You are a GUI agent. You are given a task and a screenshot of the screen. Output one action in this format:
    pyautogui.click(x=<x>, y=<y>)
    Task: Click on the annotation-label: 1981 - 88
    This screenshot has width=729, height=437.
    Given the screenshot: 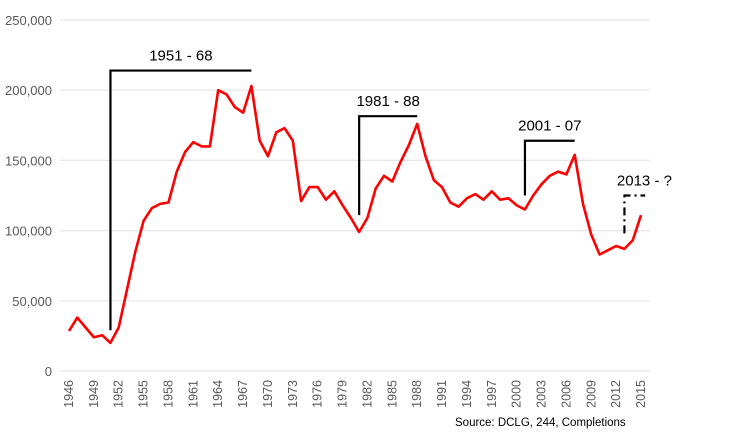 What is the action you would take?
    pyautogui.click(x=387, y=101)
    